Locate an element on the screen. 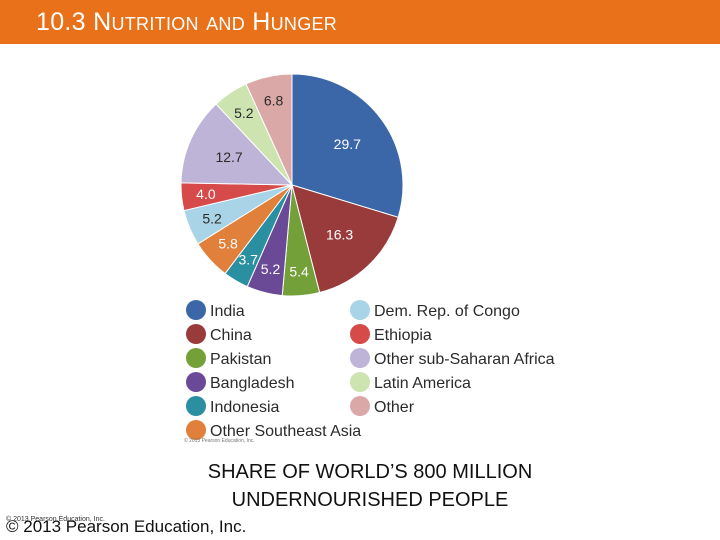  legend-swatch-bangladesh is located at coordinates (196, 382).